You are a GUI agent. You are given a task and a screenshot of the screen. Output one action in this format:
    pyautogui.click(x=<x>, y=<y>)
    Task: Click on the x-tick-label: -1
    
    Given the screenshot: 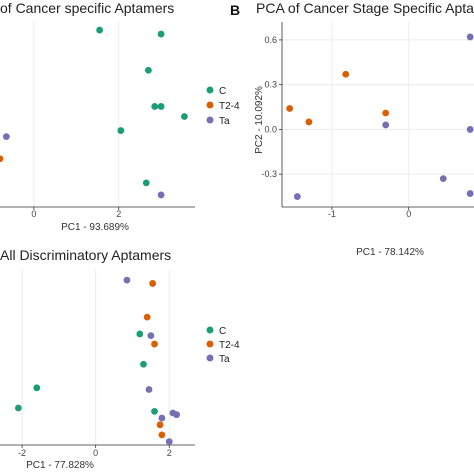 What is the action you would take?
    pyautogui.click(x=332, y=214)
    